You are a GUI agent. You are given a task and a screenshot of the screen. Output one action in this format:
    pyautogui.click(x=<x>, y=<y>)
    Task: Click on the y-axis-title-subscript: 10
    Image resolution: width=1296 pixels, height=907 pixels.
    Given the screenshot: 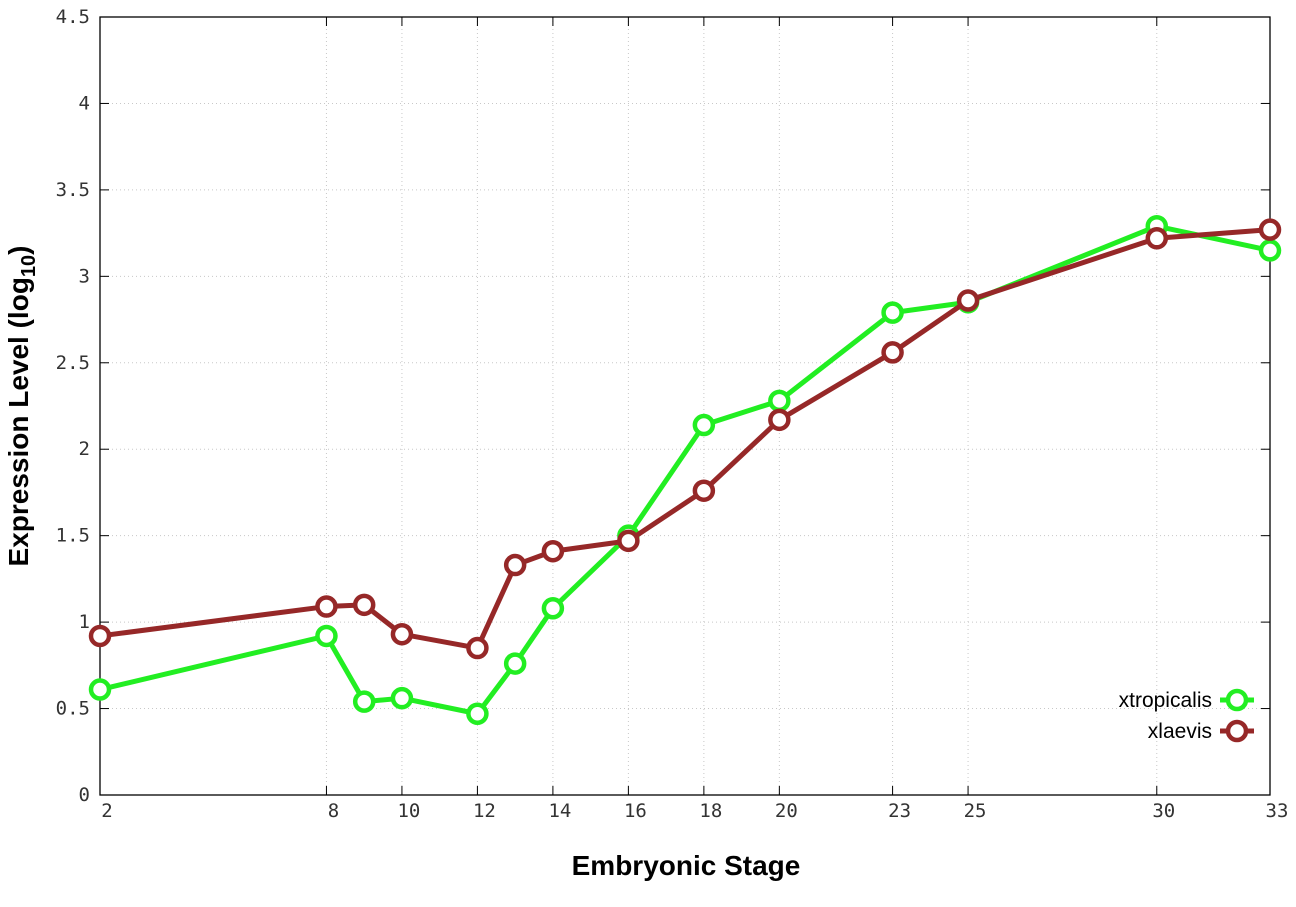 What is the action you would take?
    pyautogui.click(x=29, y=266)
    